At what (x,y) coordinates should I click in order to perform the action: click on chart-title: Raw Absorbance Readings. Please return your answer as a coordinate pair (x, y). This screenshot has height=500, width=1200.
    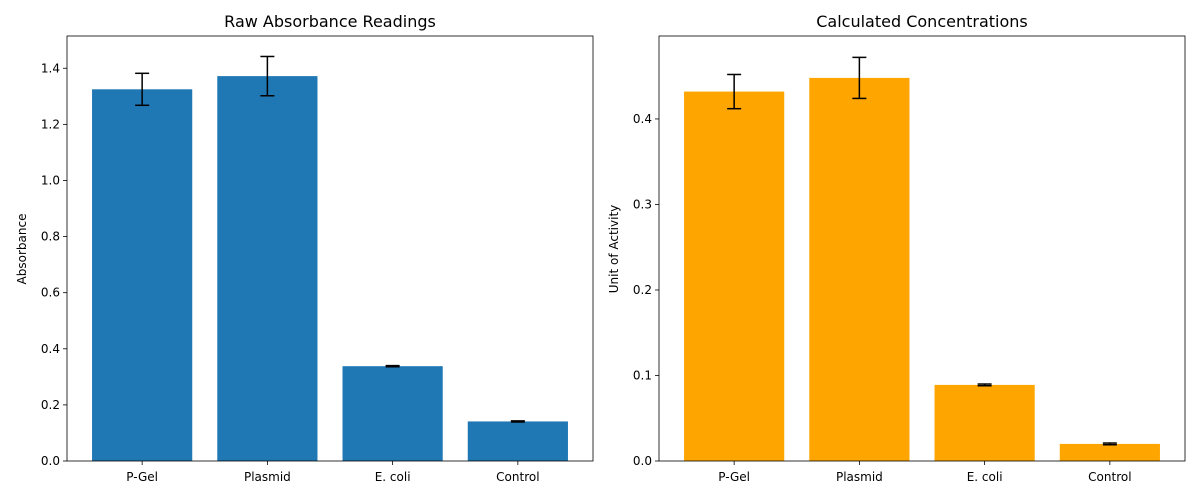
    Looking at the image, I should click on (330, 21).